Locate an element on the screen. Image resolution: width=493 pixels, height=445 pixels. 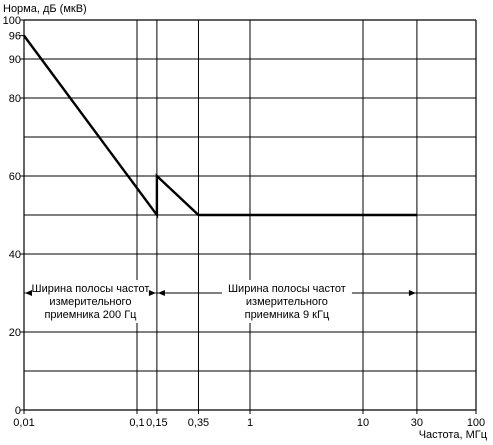
x-tick-label: 0,01 is located at coordinates (23, 423).